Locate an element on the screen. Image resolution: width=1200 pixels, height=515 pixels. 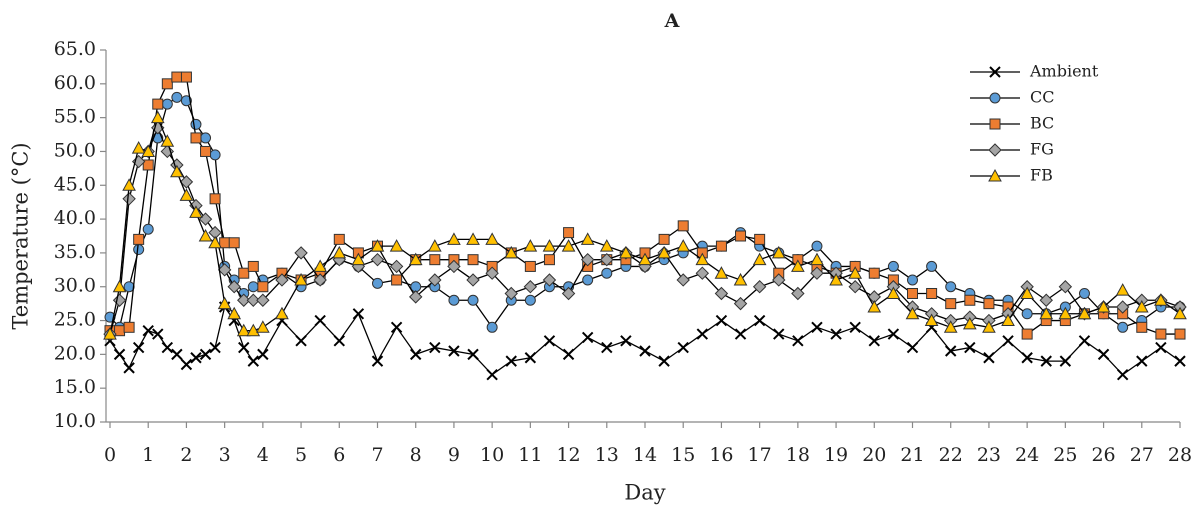
chart-title: A is located at coordinates (672, 21).